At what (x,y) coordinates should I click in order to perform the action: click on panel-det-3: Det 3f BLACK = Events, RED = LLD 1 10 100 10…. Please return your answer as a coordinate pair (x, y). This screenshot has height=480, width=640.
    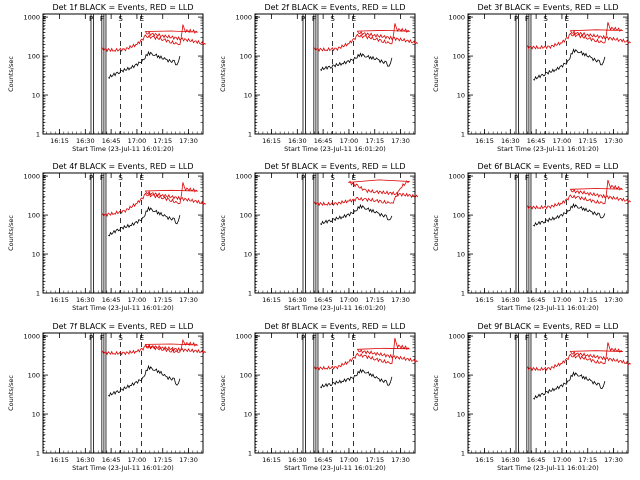
    Looking at the image, I should click on (532, 78).